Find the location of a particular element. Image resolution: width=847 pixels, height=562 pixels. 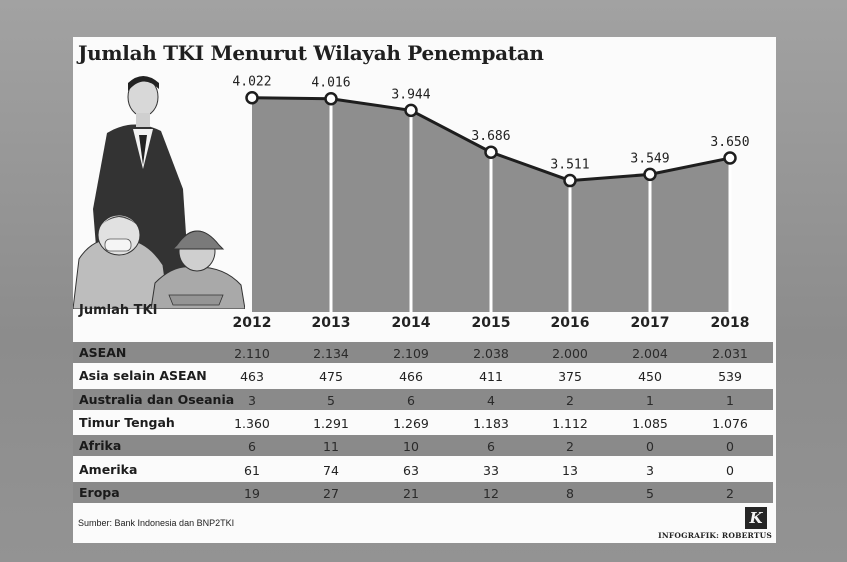

table-cell: 2.031 is located at coordinates (730, 353).